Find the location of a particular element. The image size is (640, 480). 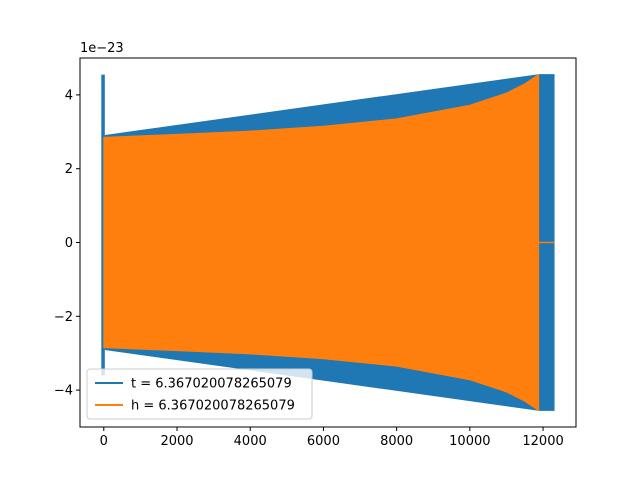

legend-label-1: t = 6.367020078265079 is located at coordinates (211, 384).